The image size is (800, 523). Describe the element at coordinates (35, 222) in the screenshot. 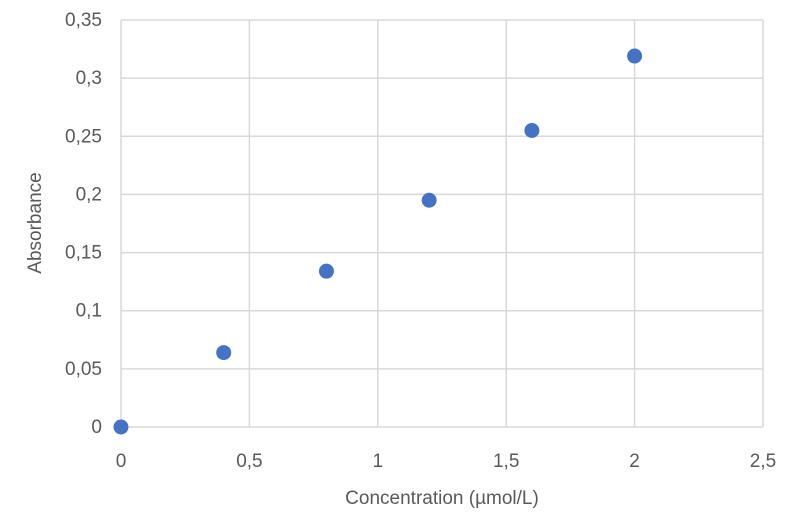

I see `y-axis-title: Absorbance` at that location.